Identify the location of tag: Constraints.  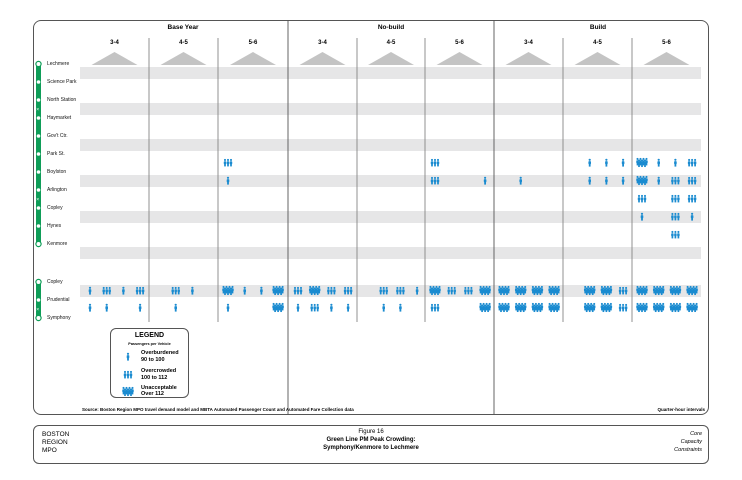
(688, 450).